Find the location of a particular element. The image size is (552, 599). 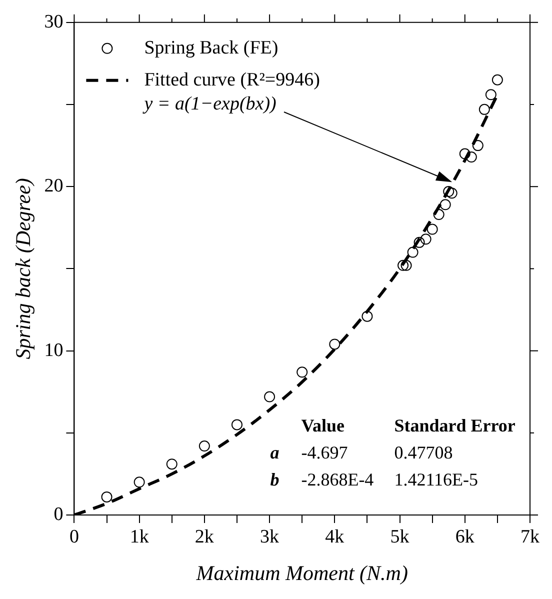

annotation: 1.42116E-5 is located at coordinates (436, 480).